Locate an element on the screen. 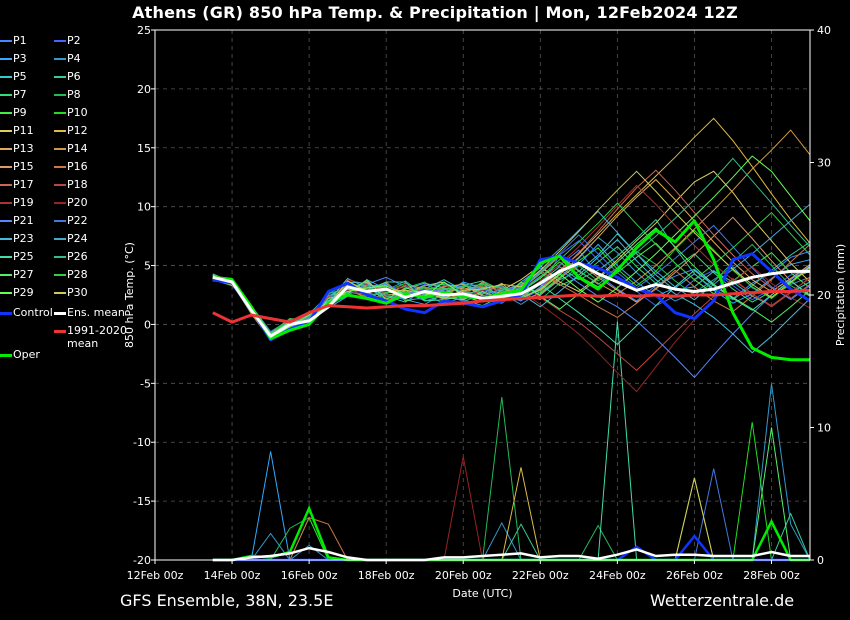  legend-item-p4: P4 is located at coordinates (67, 58).